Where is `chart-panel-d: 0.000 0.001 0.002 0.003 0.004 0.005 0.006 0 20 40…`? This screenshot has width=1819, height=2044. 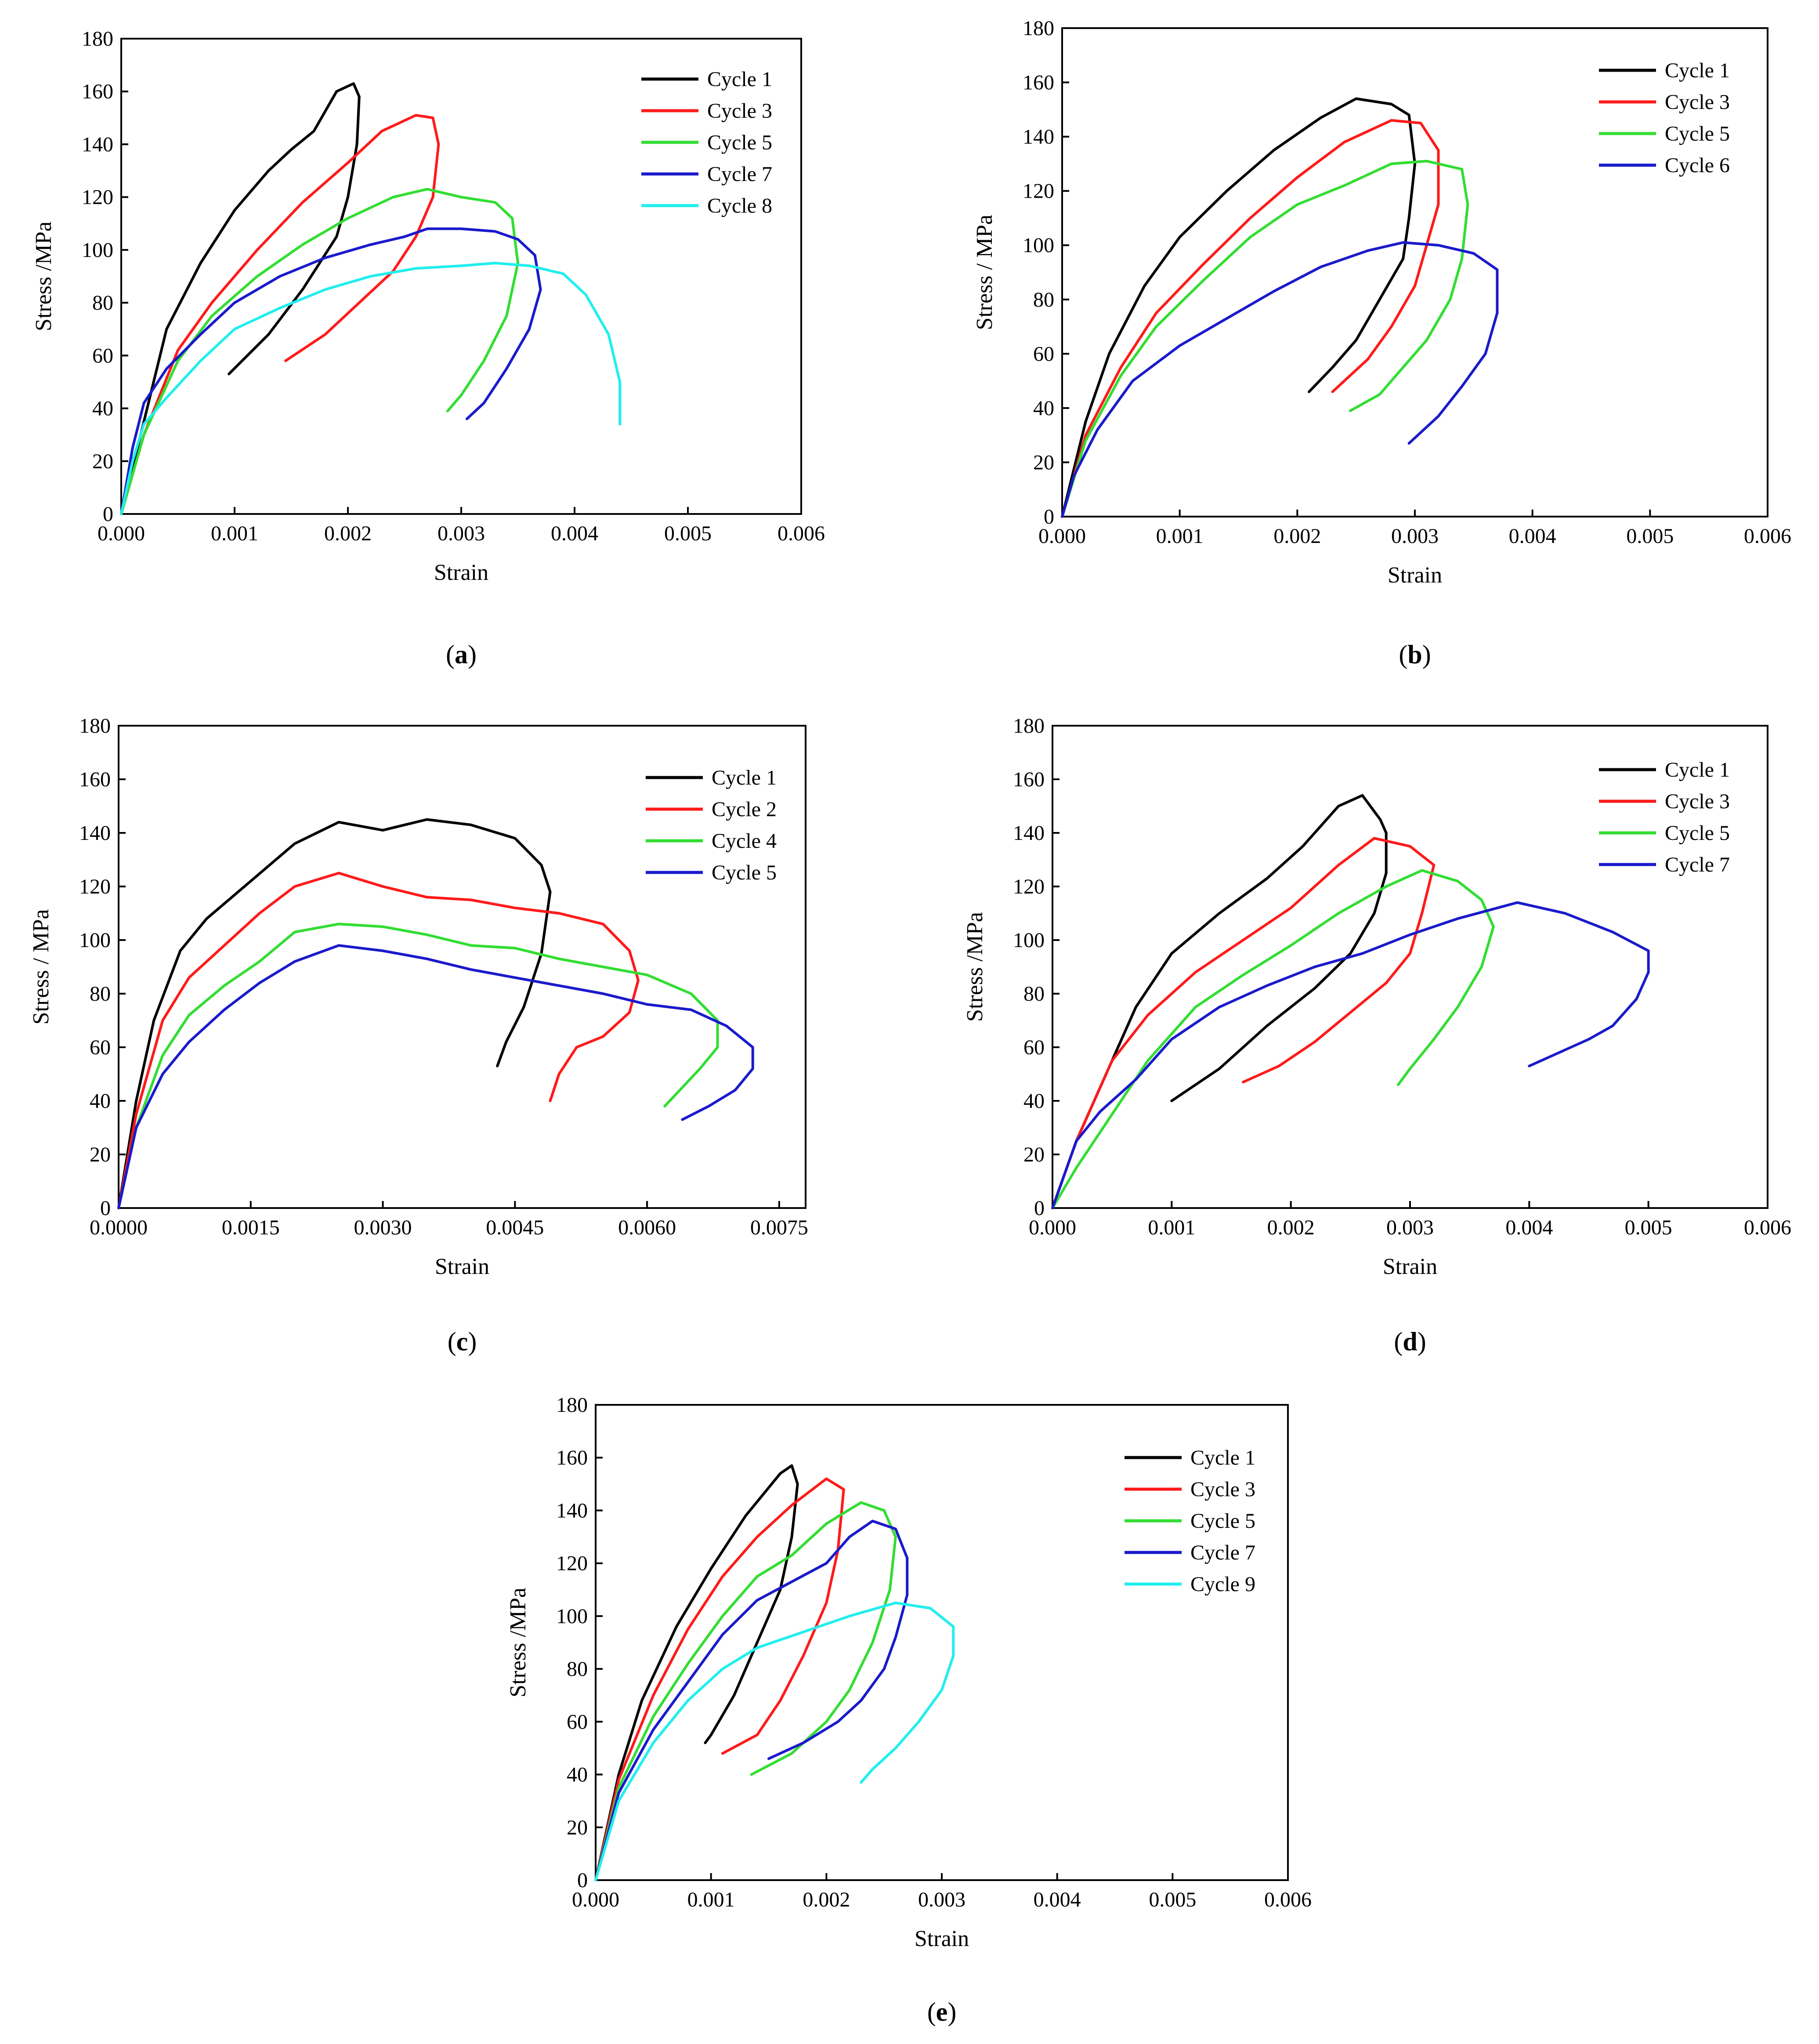 chart-panel-d: 0.000 0.001 0.002 0.003 0.004 0.005 0.006 0 20 40… is located at coordinates (1376, 1035).